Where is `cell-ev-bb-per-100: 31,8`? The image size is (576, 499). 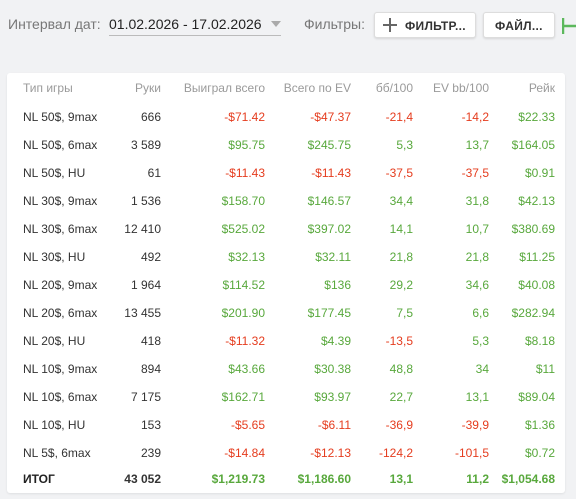
cell-ev-bb-per-100: 31,8 is located at coordinates (477, 201).